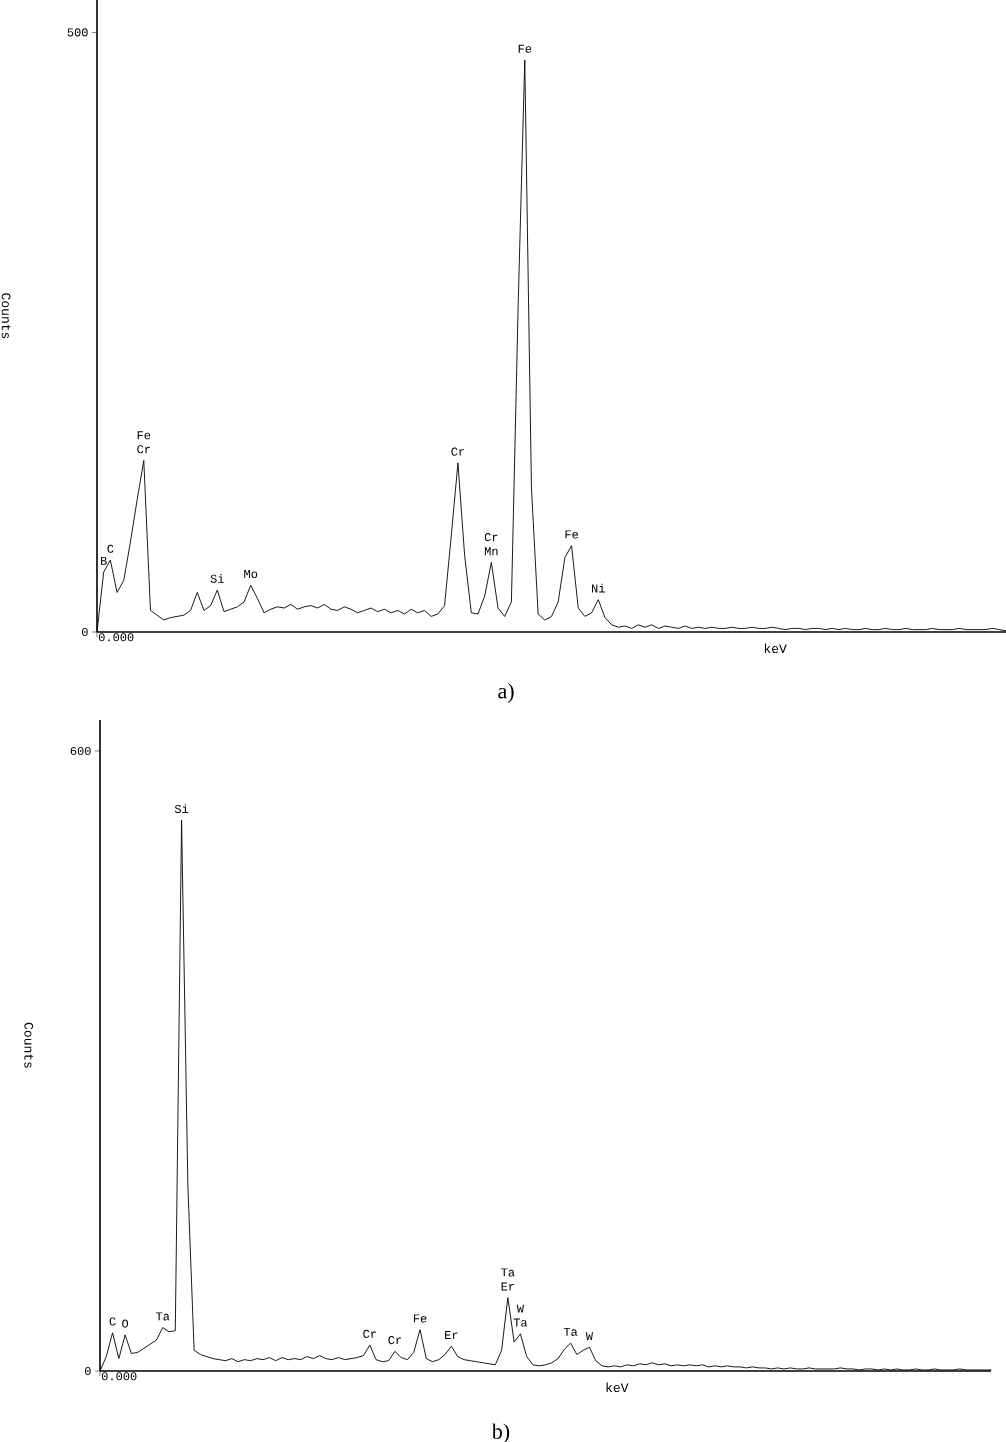 The image size is (1006, 1442). What do you see at coordinates (506, 692) in the screenshot?
I see `text: a)` at bounding box center [506, 692].